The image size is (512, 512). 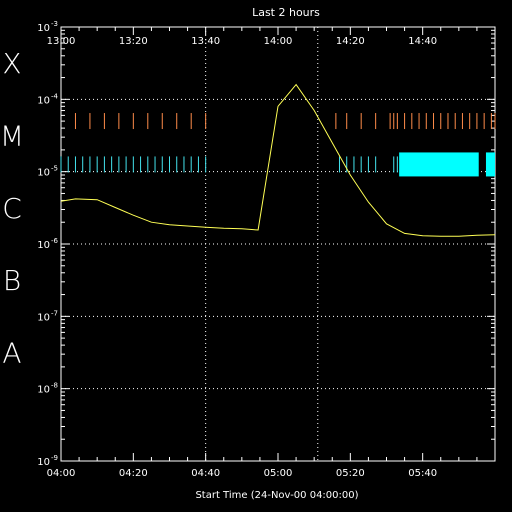 I want to click on flare-class-label: X, so click(x=11, y=63).